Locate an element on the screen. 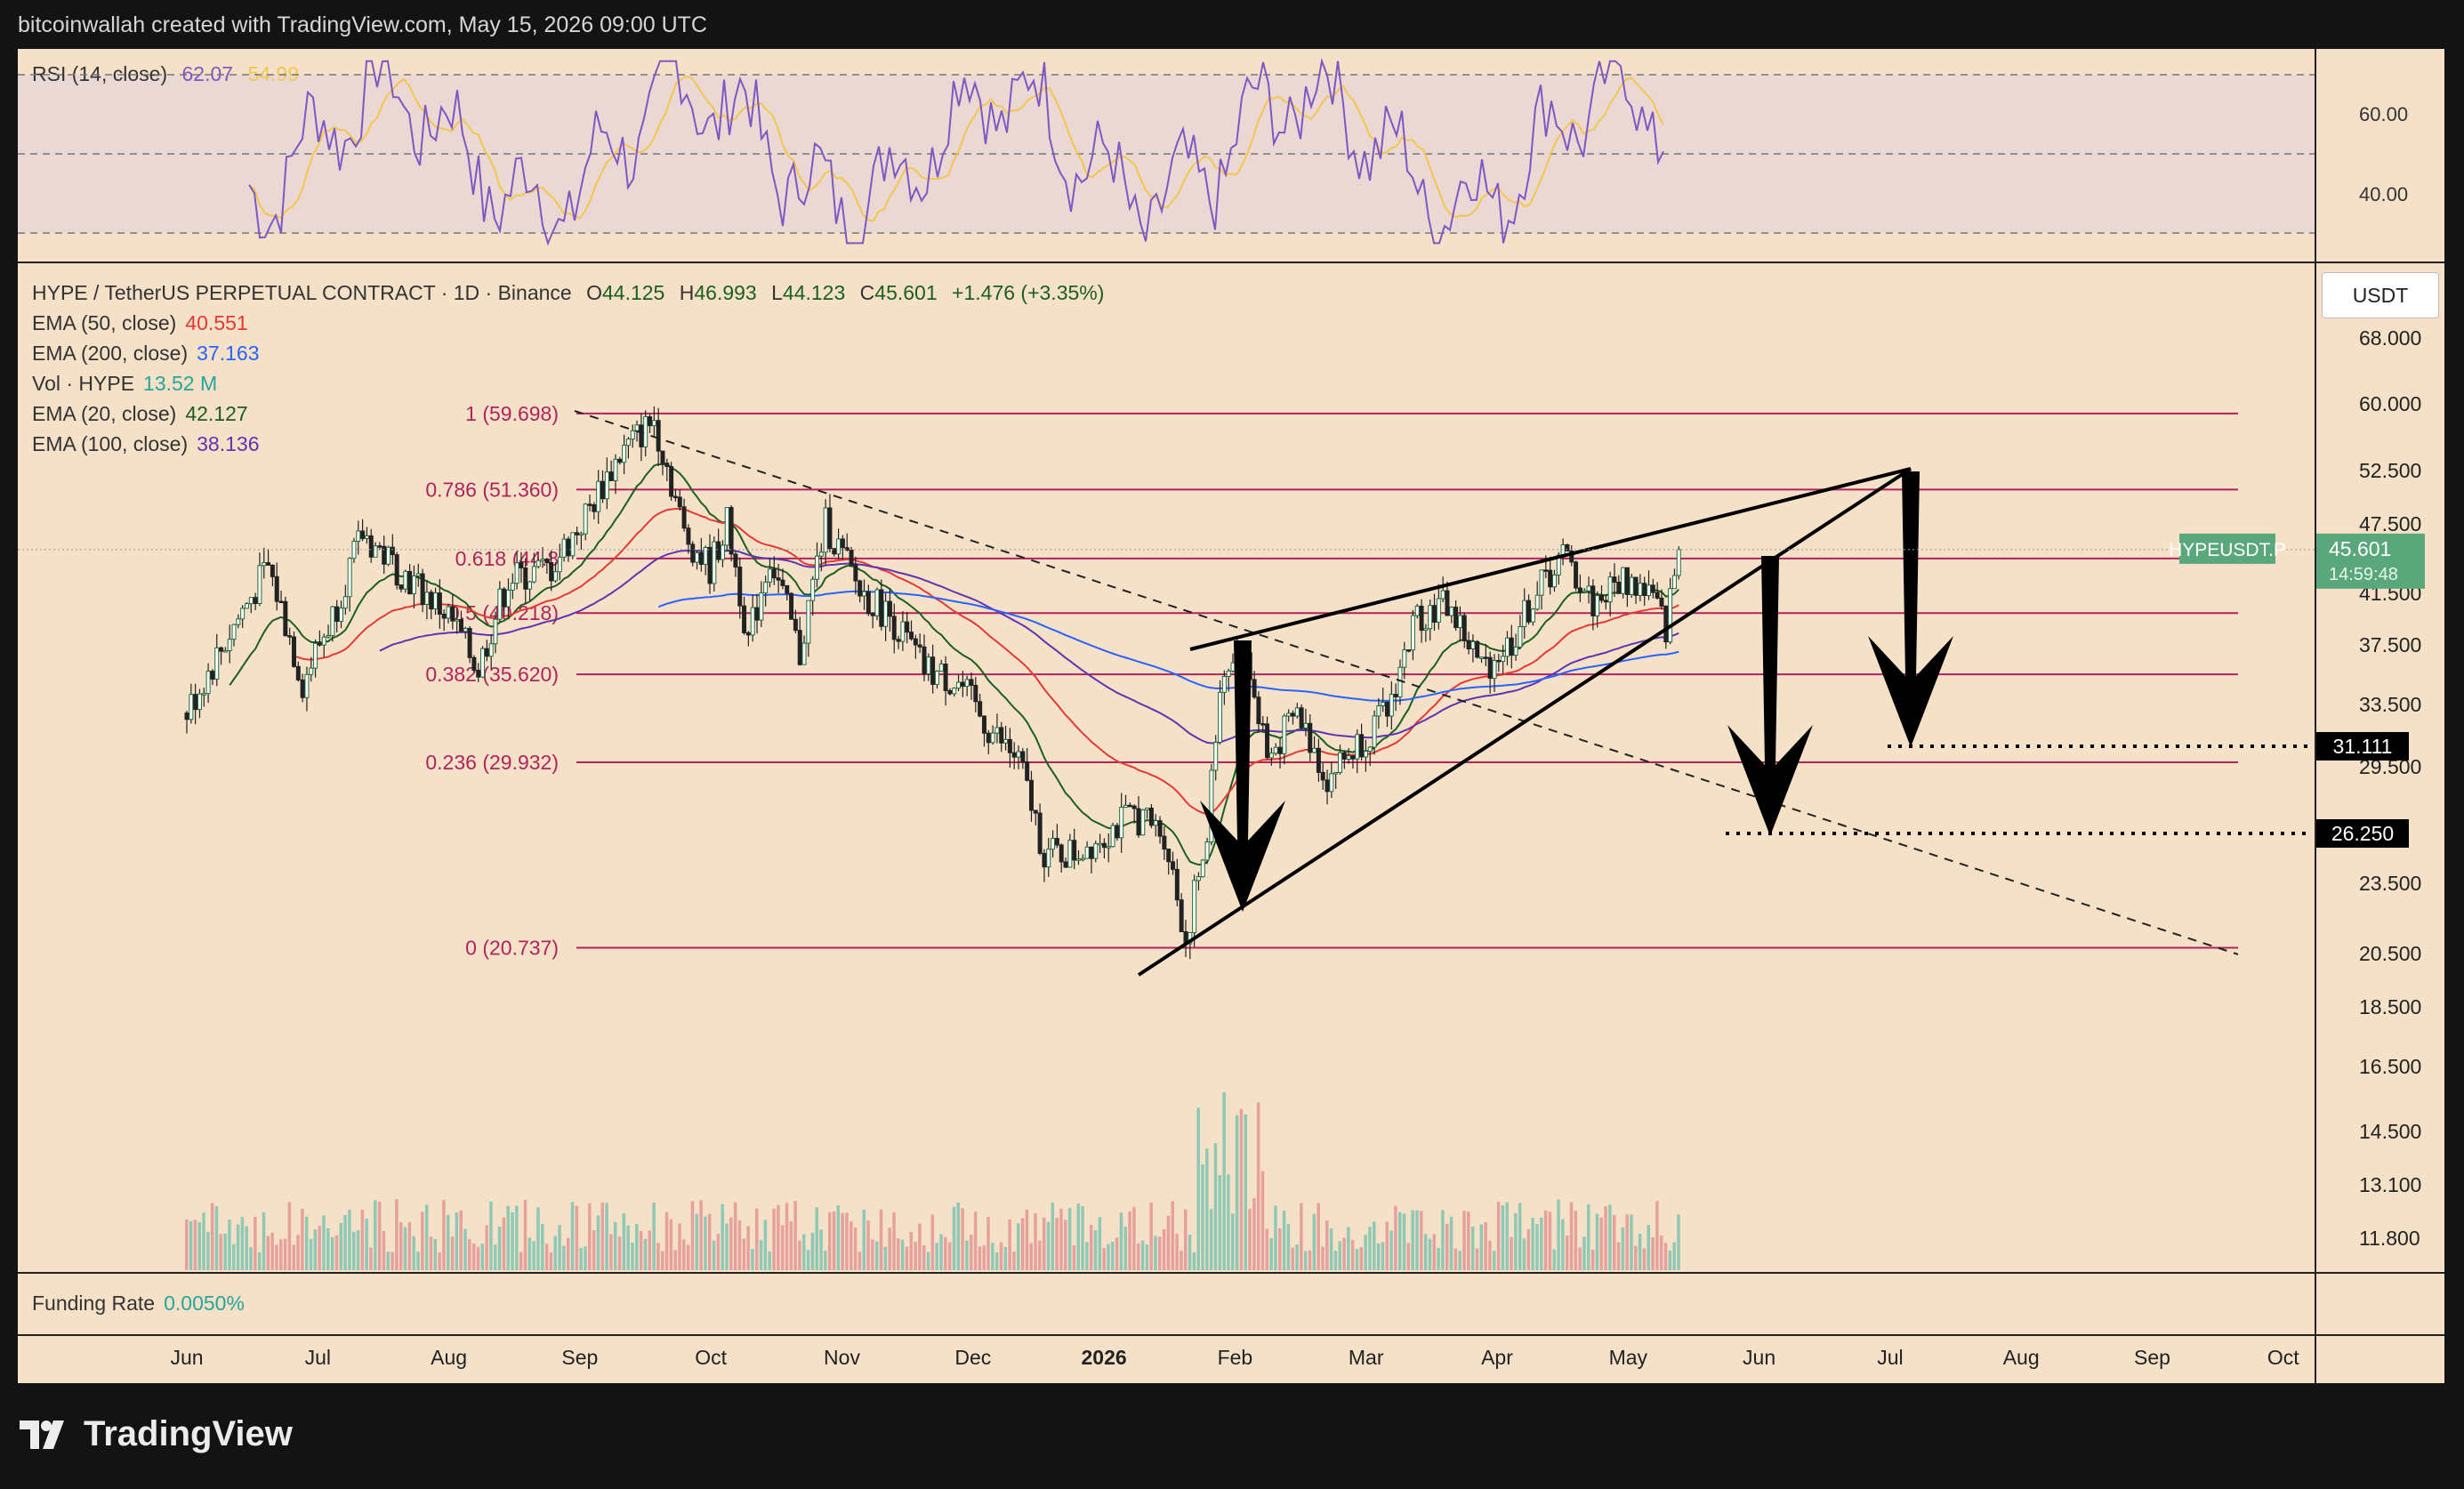 The height and width of the screenshot is (1489, 2464). y-axis-tick-label: 20.500 is located at coordinates (2390, 953).